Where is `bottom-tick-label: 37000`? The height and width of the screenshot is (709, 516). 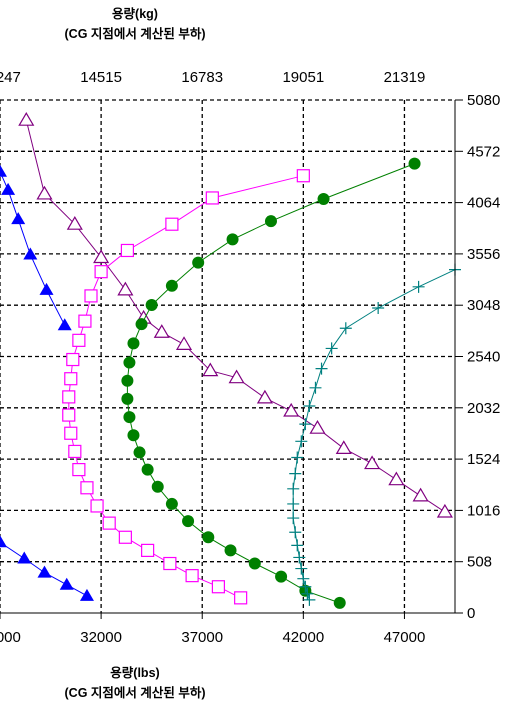 bottom-tick-label: 37000 is located at coordinates (202, 637).